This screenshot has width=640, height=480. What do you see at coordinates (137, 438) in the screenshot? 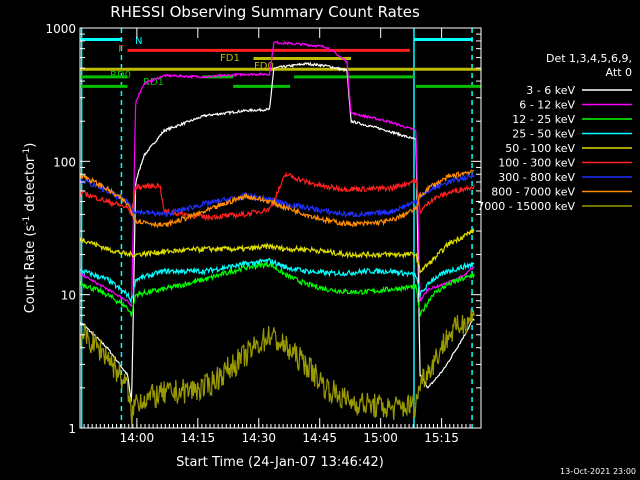
I see `x-tick-label-0: 14:00` at bounding box center [137, 438].